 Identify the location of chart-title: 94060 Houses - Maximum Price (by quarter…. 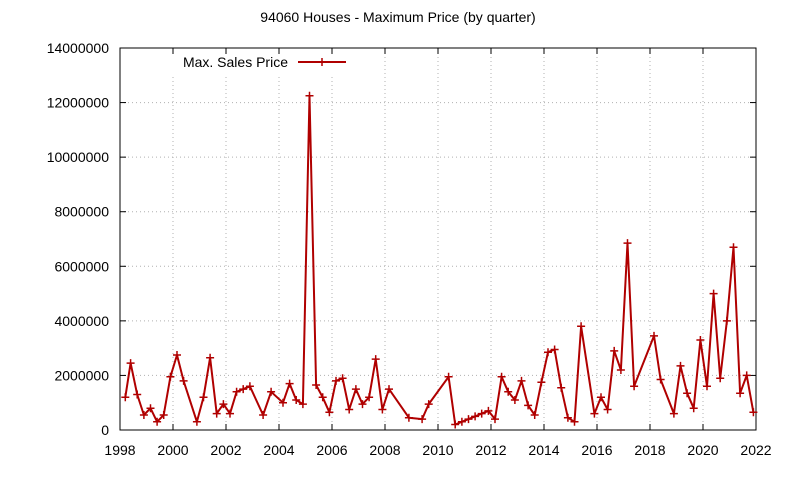
(397, 17).